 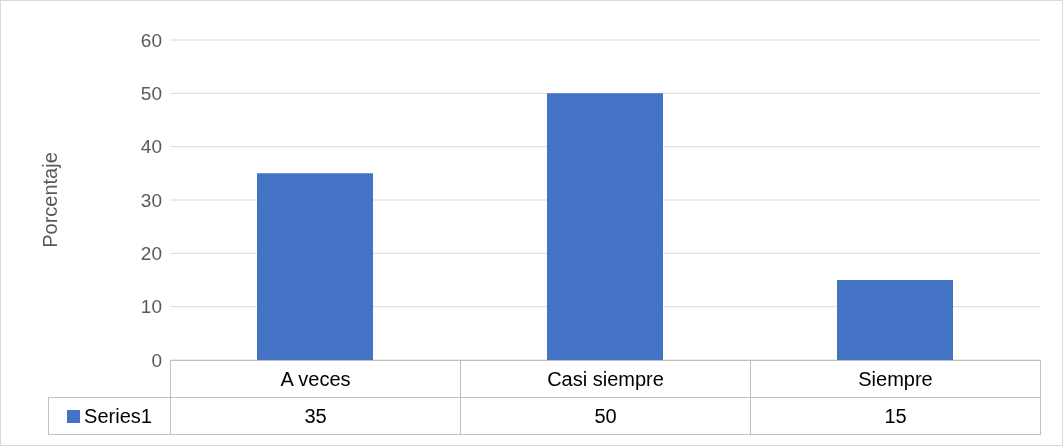 I want to click on y-tick-label: 50, so click(x=151, y=94).